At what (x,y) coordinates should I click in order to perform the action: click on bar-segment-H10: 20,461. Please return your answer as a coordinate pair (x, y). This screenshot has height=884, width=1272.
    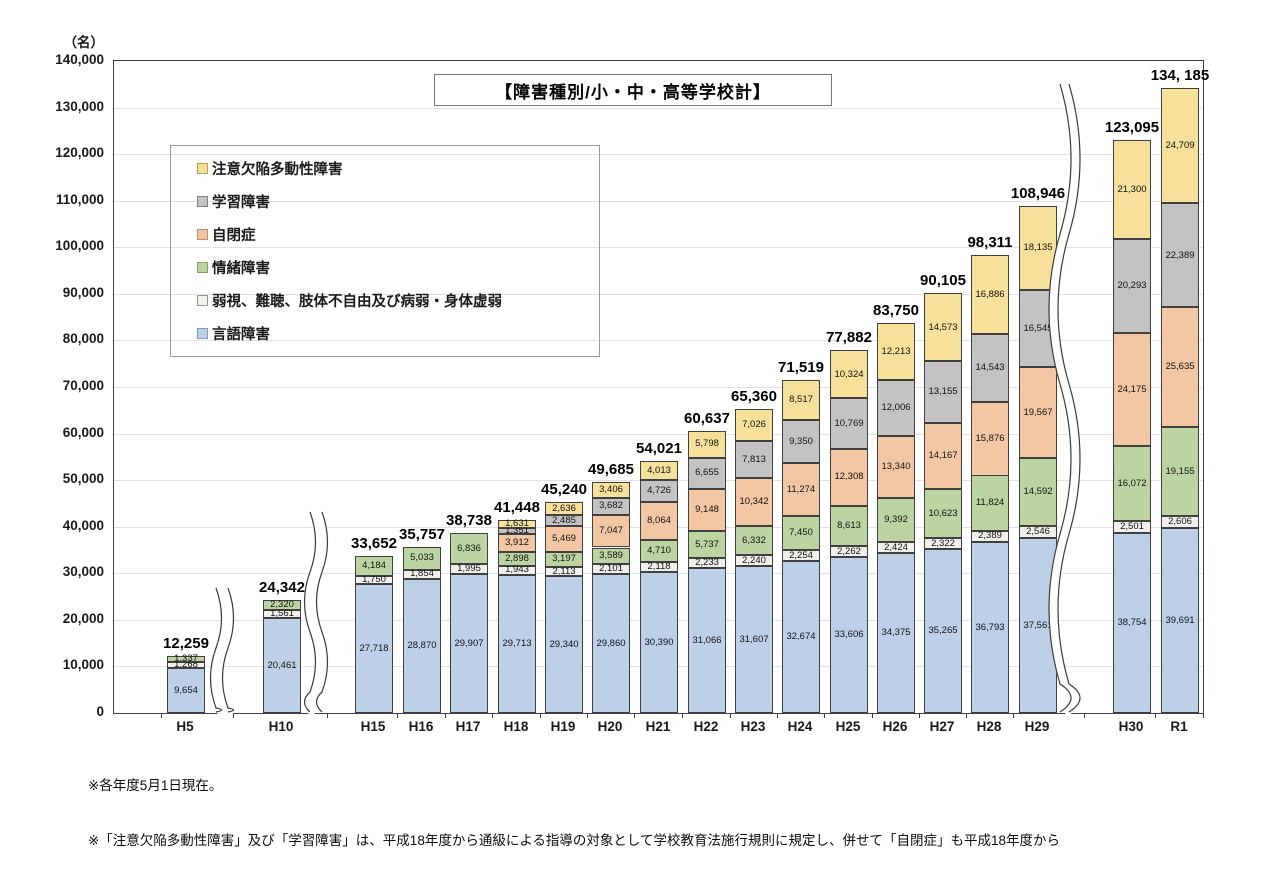
    Looking at the image, I should click on (282, 665).